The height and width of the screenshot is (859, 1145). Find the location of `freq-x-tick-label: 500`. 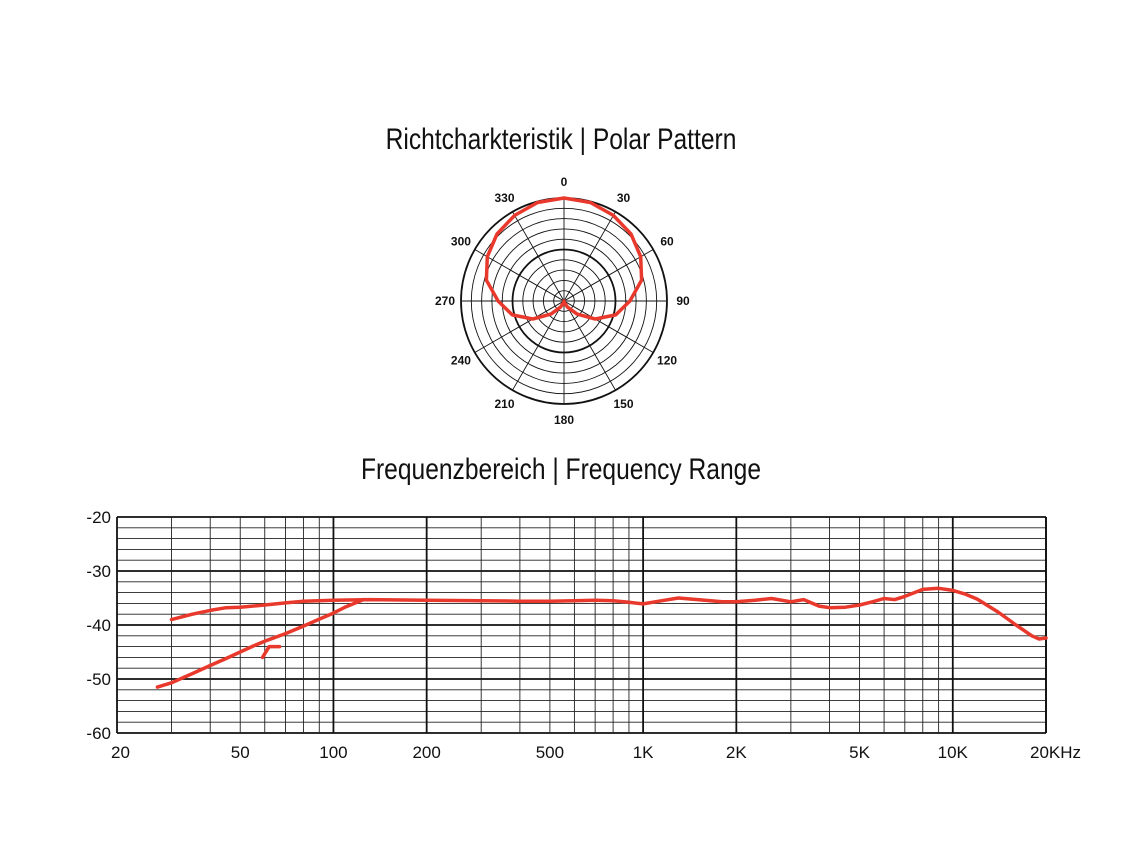

freq-x-tick-label: 500 is located at coordinates (550, 752).